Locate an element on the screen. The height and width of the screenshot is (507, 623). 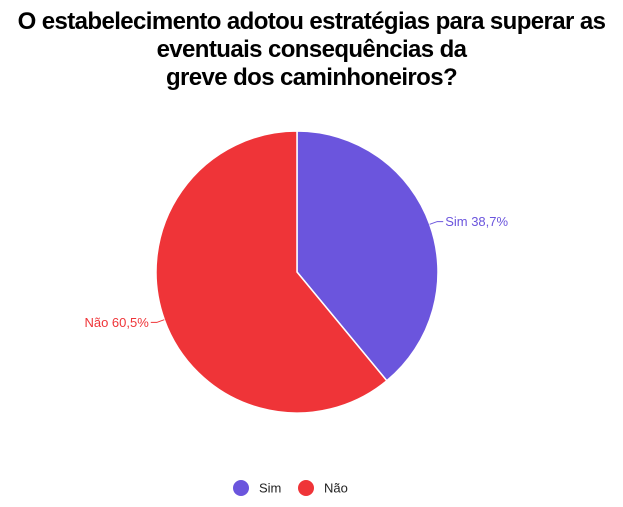
slice-label-sim: Sim 38,7% is located at coordinates (476, 221).